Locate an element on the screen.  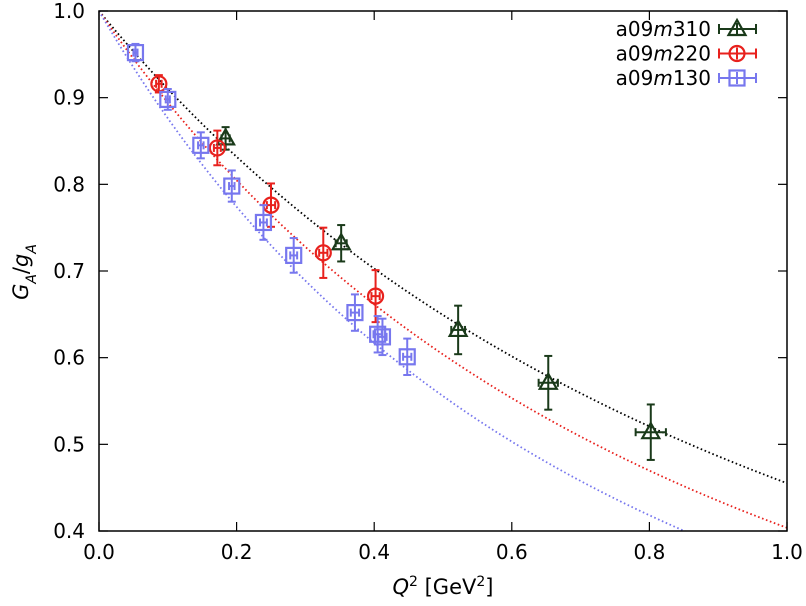
x-axis-label: Q2 [GeV2] is located at coordinates (442, 586).